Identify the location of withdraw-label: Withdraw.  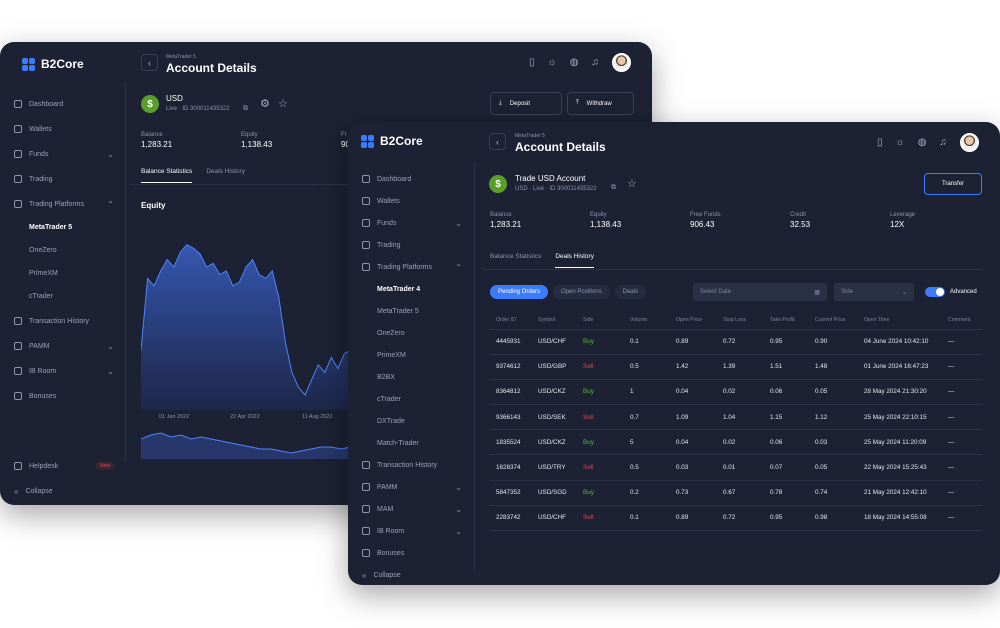
(599, 103).